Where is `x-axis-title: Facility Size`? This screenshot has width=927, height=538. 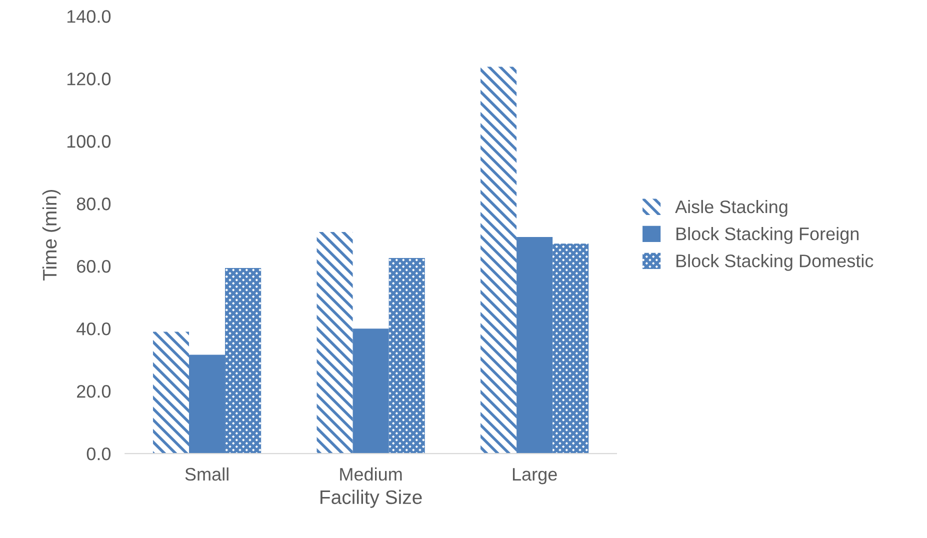 x-axis-title: Facility Size is located at coordinates (371, 499).